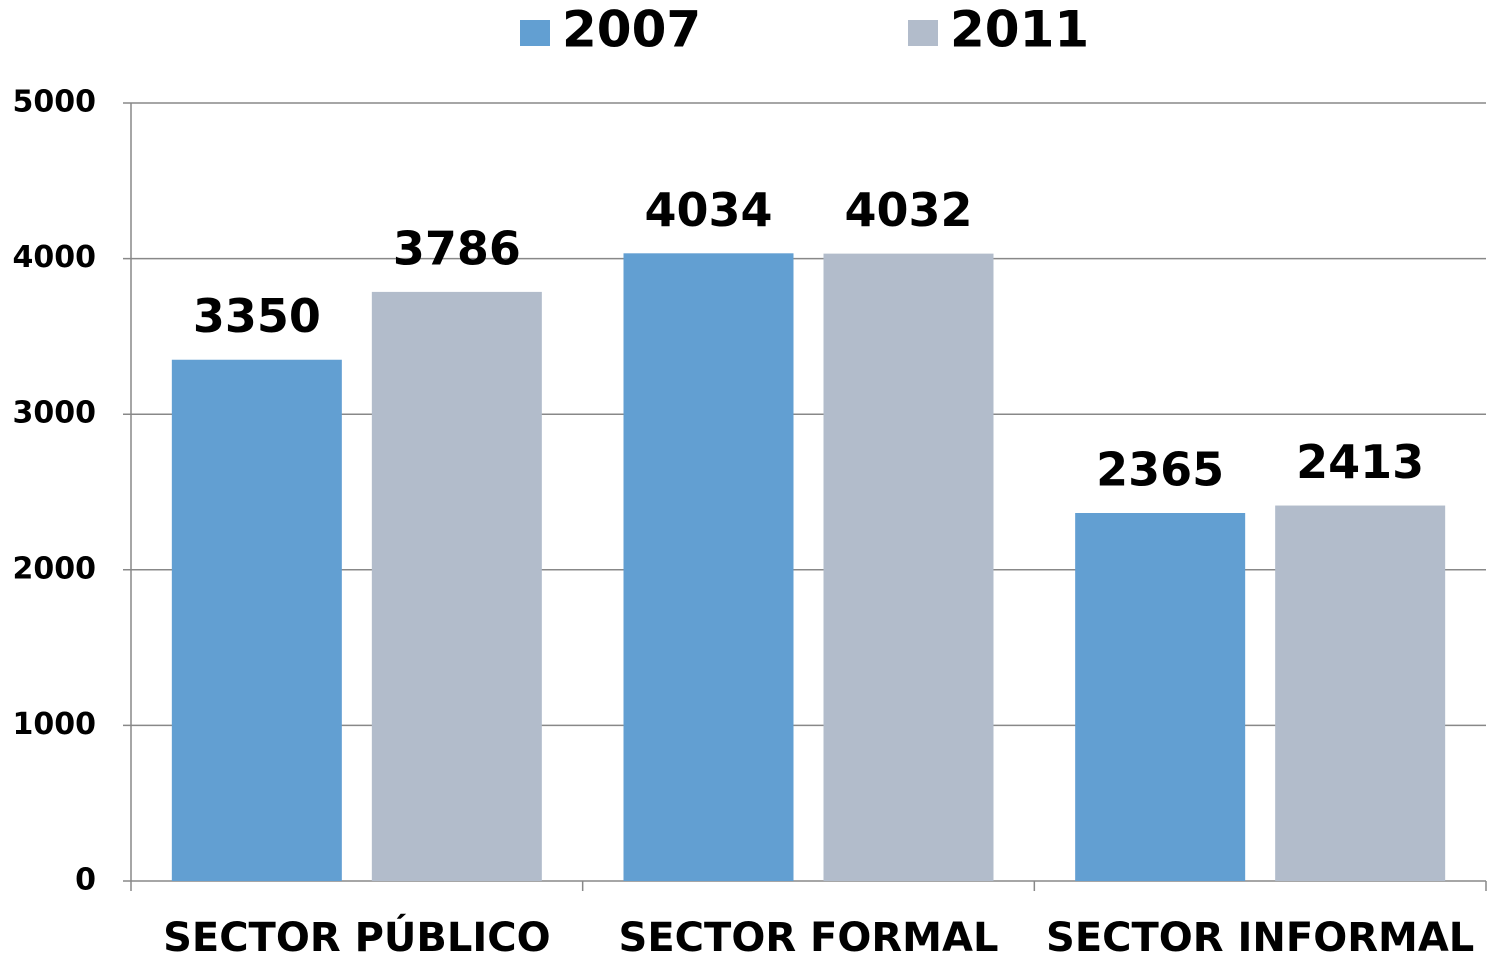 The height and width of the screenshot is (967, 1489). I want to click on y-tick-label: 2000, so click(55, 568).